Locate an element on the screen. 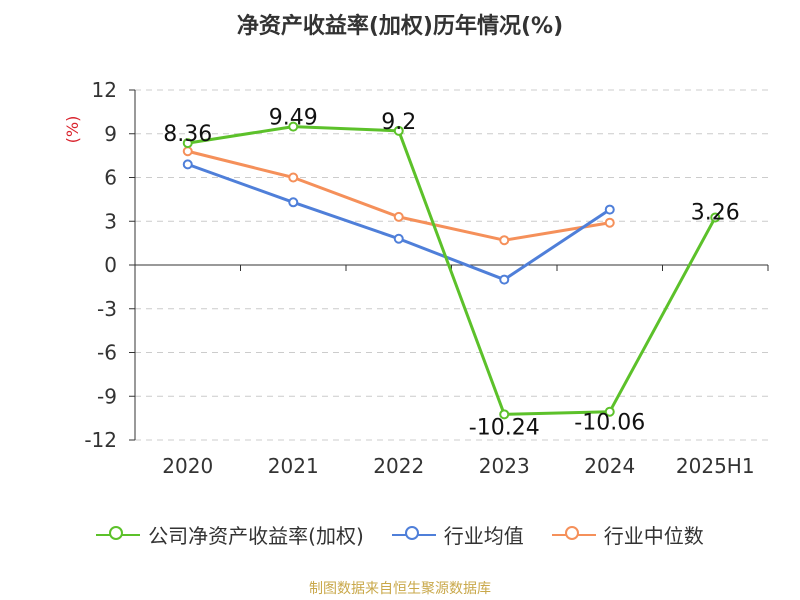 The height and width of the screenshot is (600, 800). source-note: 制图数据来自恒生聚源数据库 is located at coordinates (400, 589).